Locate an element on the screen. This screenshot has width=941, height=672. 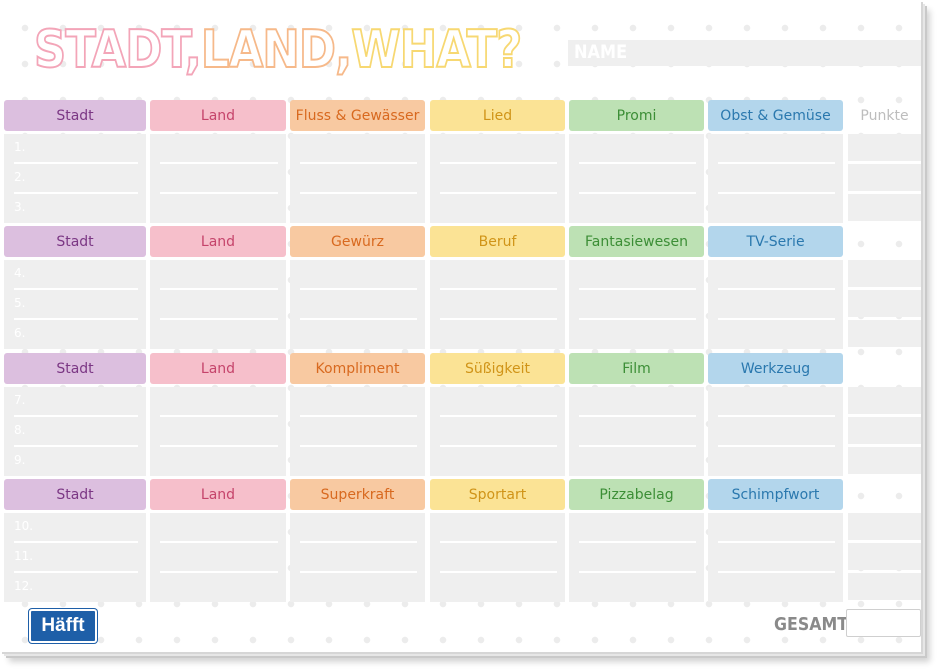
gesamt-label: GESAMT: is located at coordinates (814, 624).